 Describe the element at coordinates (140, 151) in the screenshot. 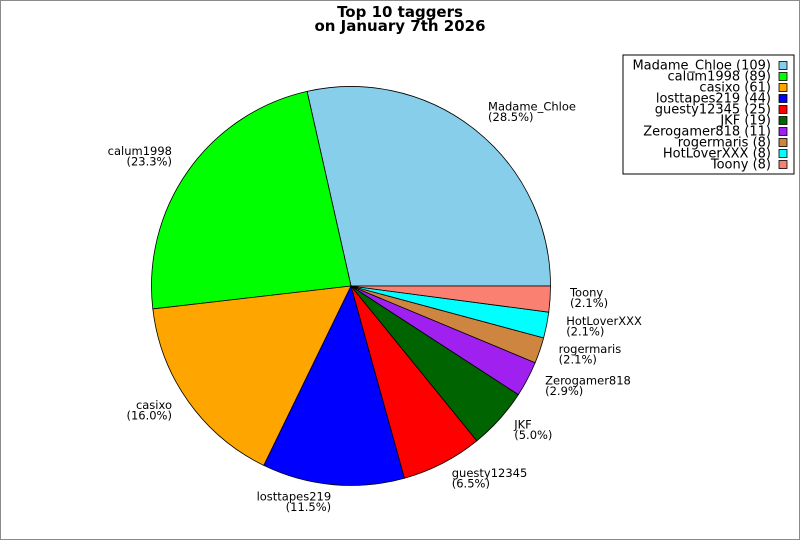

I see `slice-label-name: calum1998` at that location.